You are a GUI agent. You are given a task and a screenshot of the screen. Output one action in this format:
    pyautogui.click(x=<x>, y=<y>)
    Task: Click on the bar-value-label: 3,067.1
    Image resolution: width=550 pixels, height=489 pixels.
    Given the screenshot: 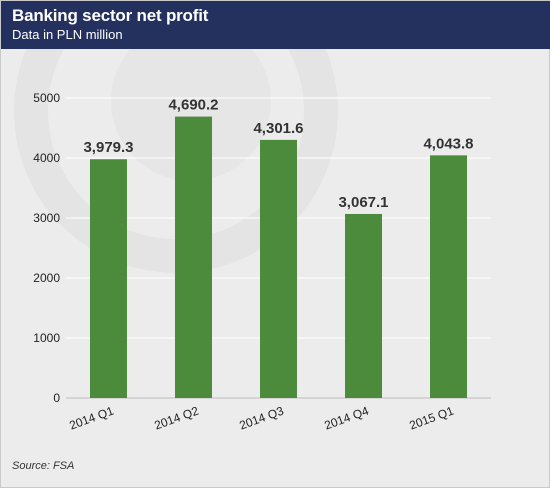 What is the action you would take?
    pyautogui.click(x=363, y=202)
    